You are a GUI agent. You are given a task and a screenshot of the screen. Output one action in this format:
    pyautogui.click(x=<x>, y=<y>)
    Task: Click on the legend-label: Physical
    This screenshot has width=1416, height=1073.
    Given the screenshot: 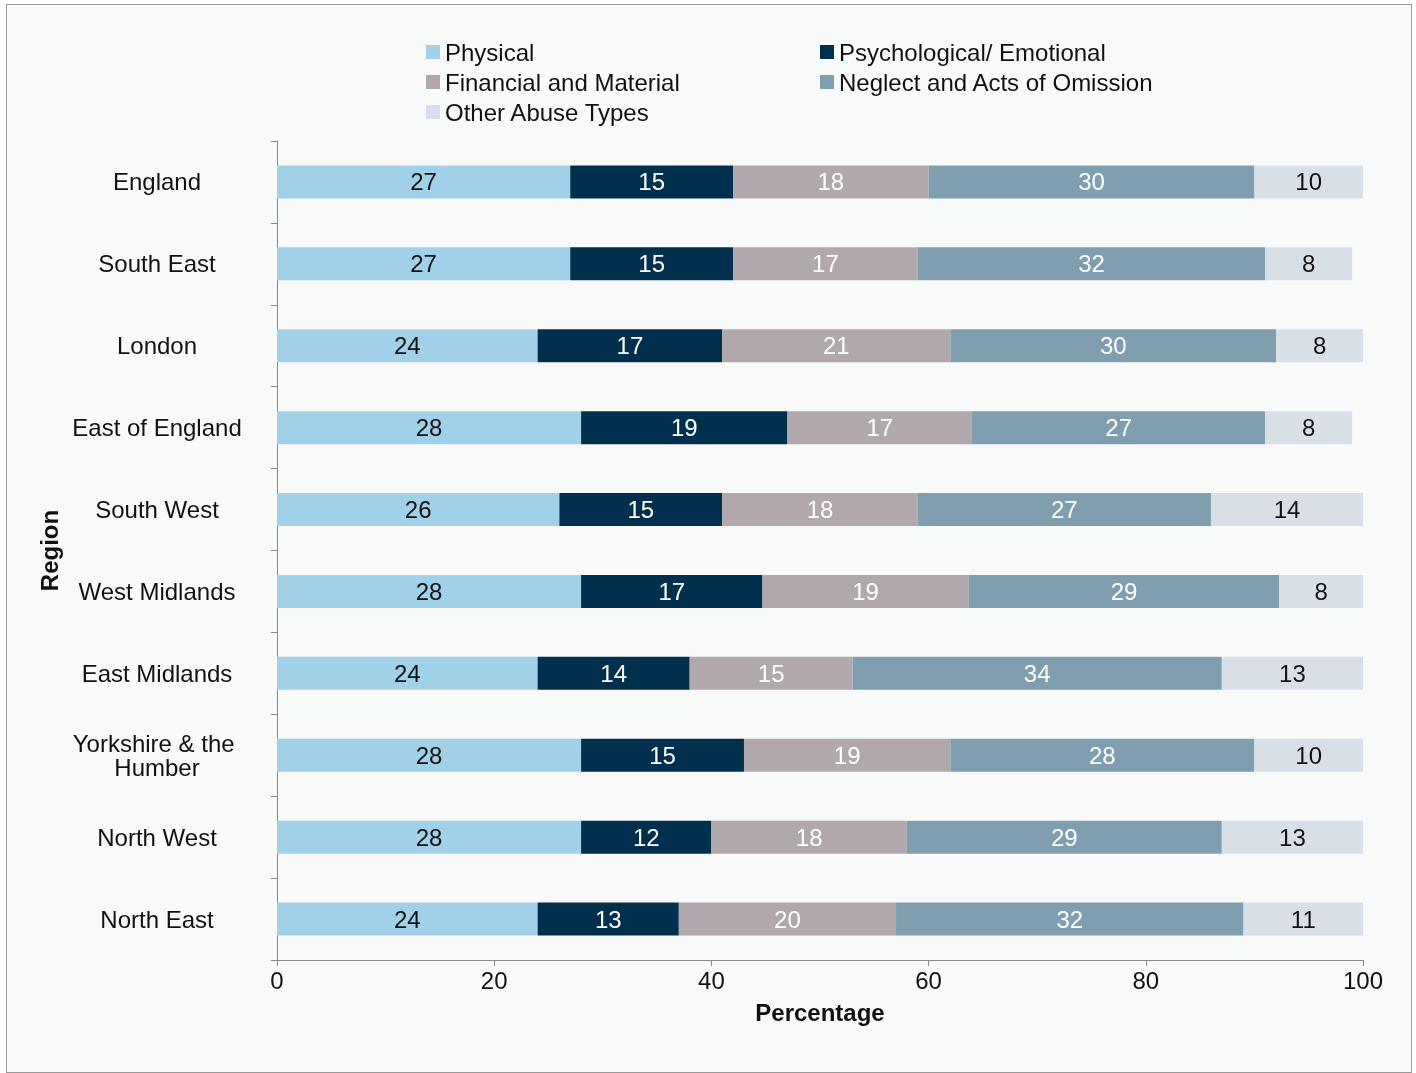 What is the action you would take?
    pyautogui.click(x=490, y=52)
    